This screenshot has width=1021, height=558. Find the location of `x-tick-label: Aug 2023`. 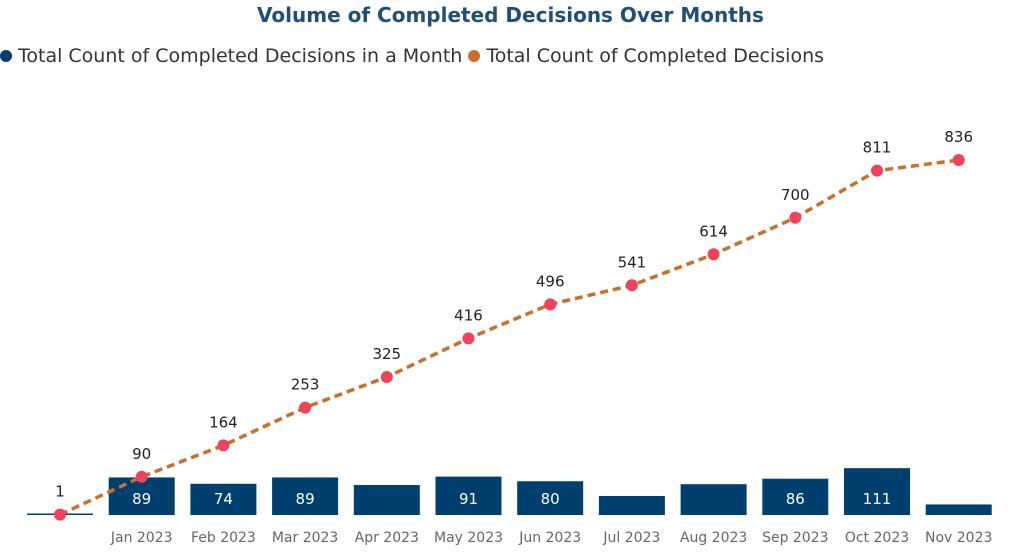

x-tick-label: Aug 2023 is located at coordinates (713, 538).